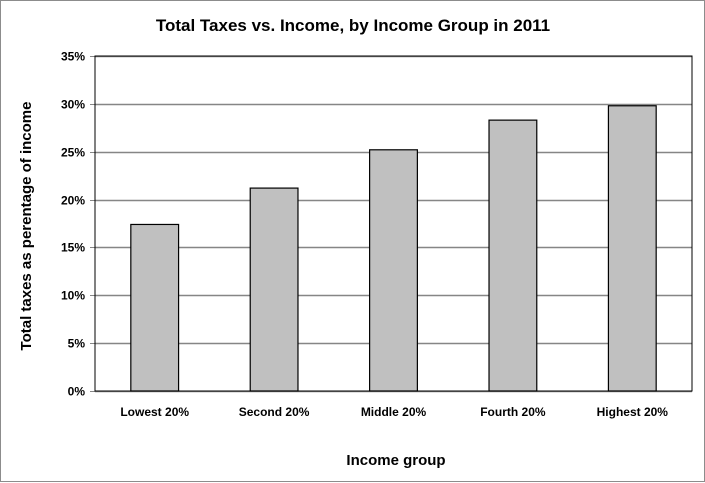 This screenshot has width=705, height=483. Describe the element at coordinates (395, 460) in the screenshot. I see `x-axis-title: Income group` at that location.